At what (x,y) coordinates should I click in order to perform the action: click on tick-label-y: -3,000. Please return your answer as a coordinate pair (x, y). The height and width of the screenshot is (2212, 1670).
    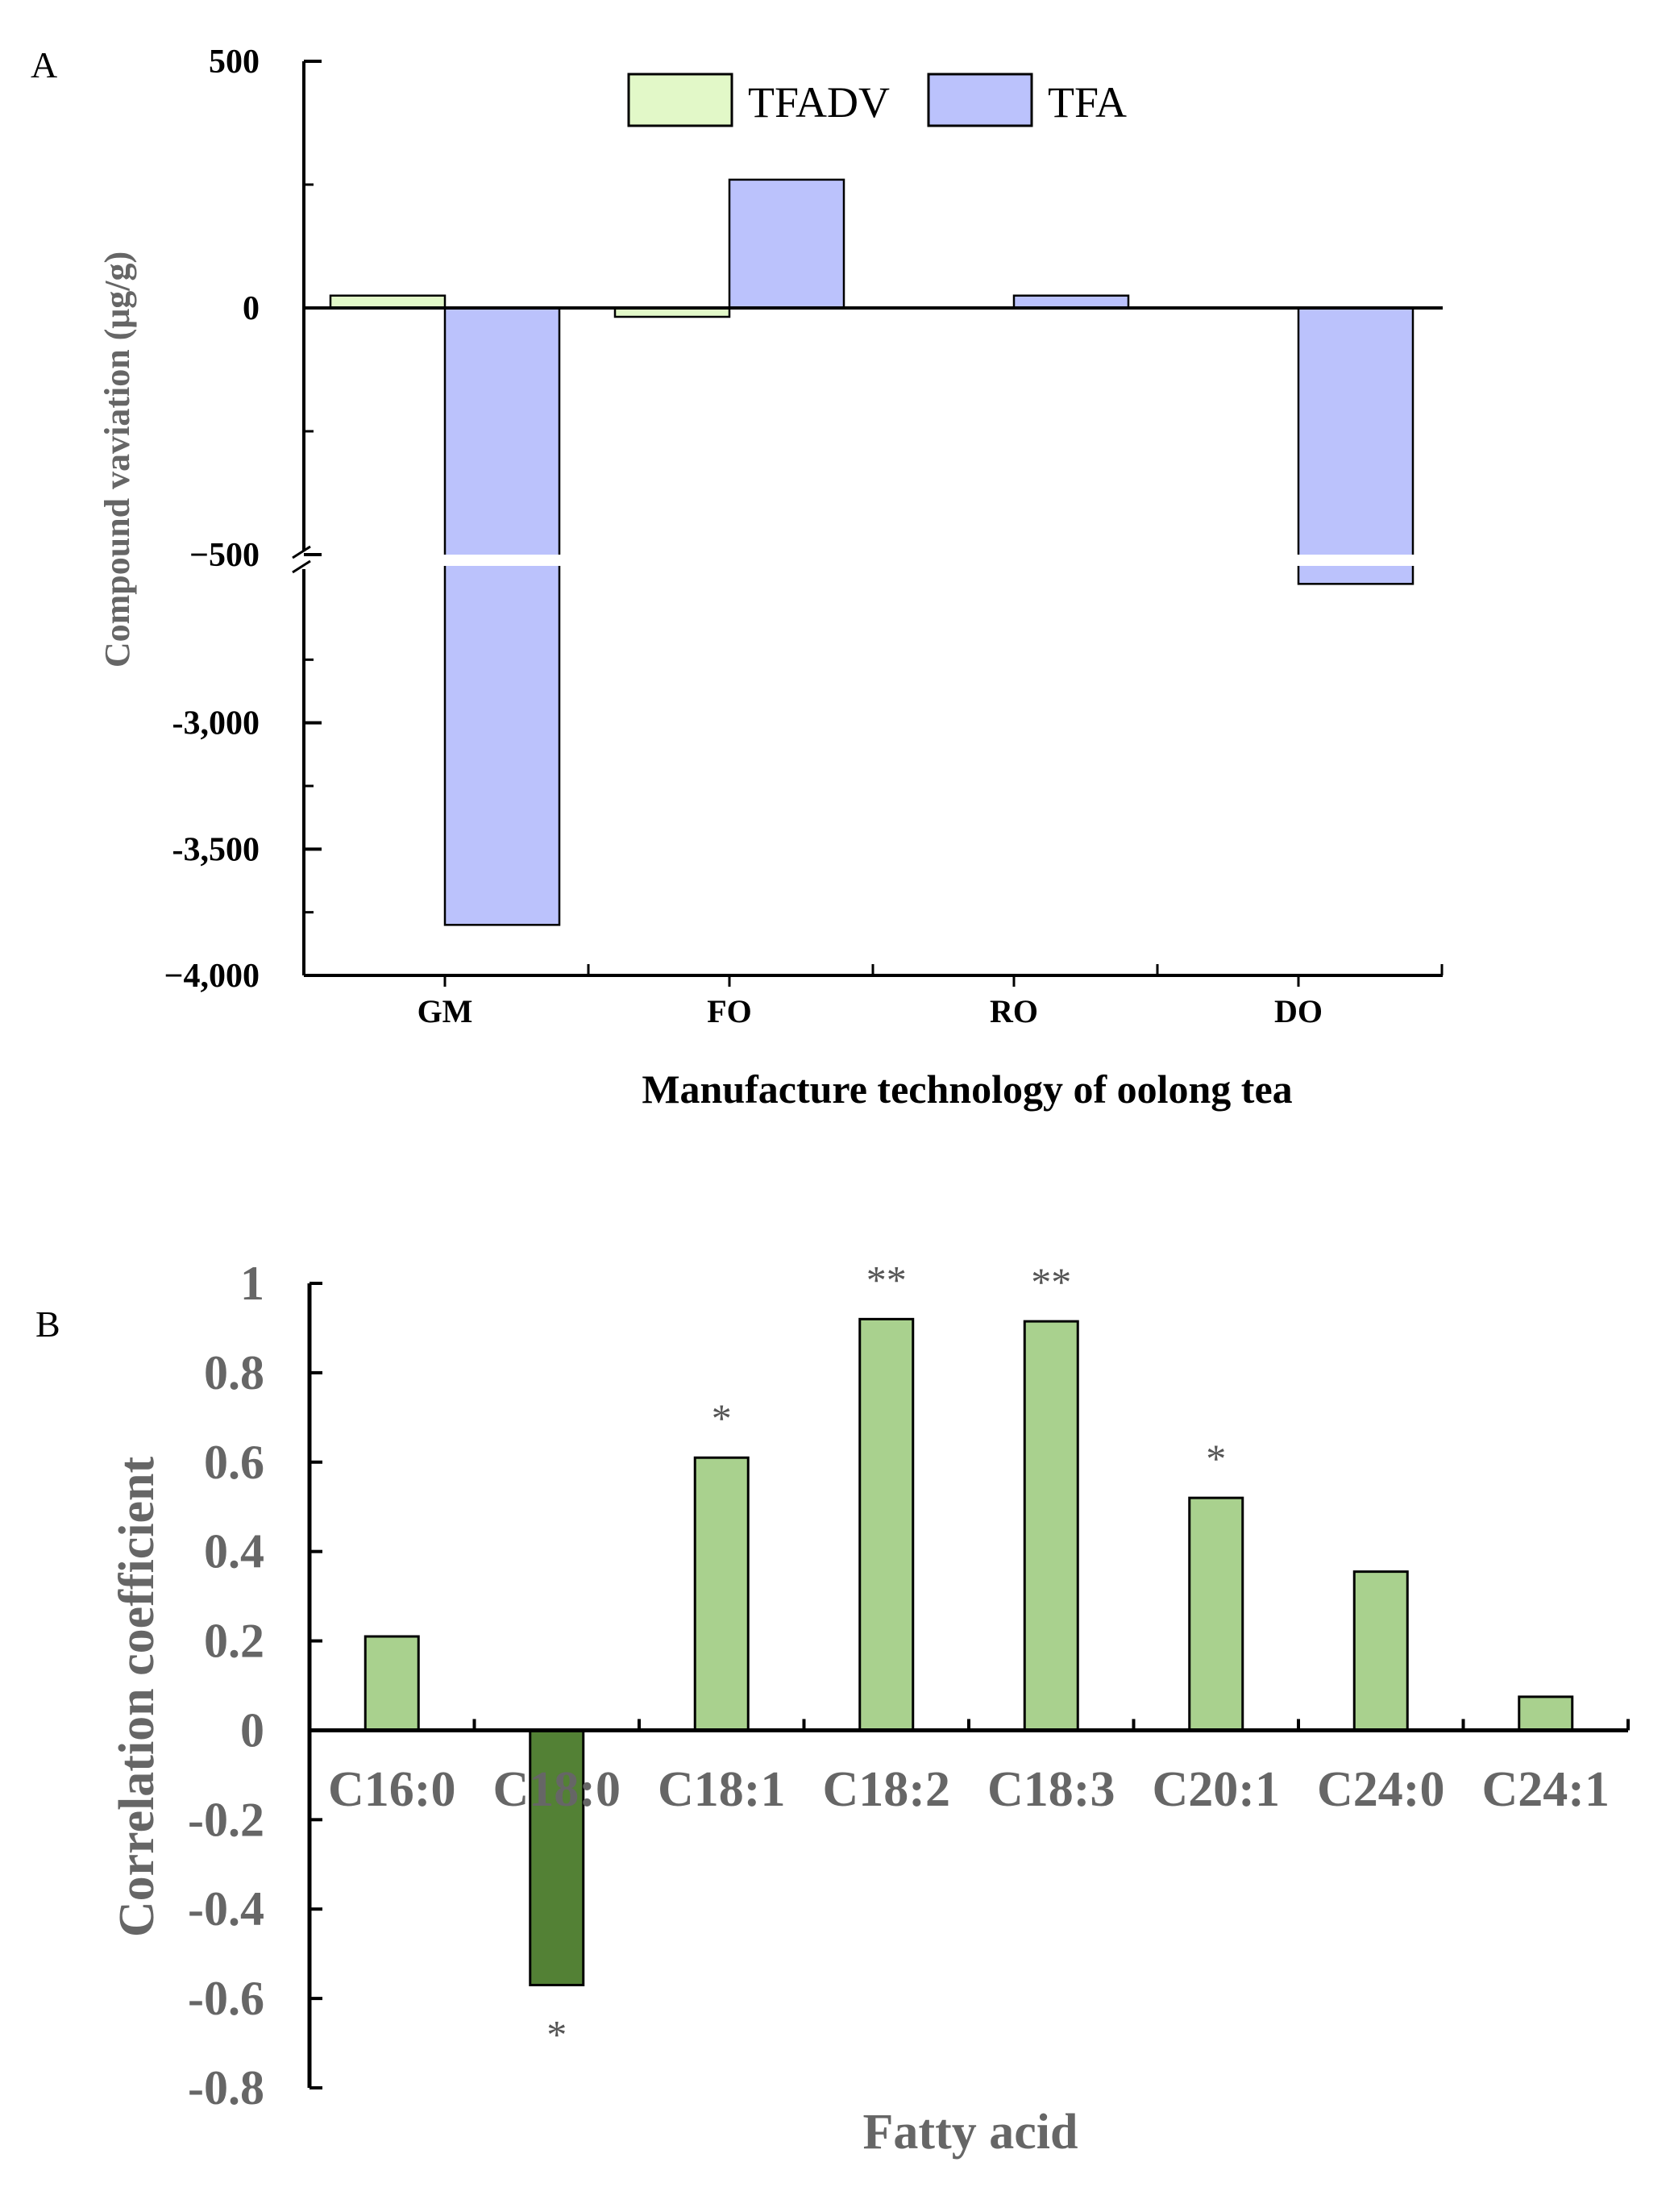
    Looking at the image, I should click on (216, 723).